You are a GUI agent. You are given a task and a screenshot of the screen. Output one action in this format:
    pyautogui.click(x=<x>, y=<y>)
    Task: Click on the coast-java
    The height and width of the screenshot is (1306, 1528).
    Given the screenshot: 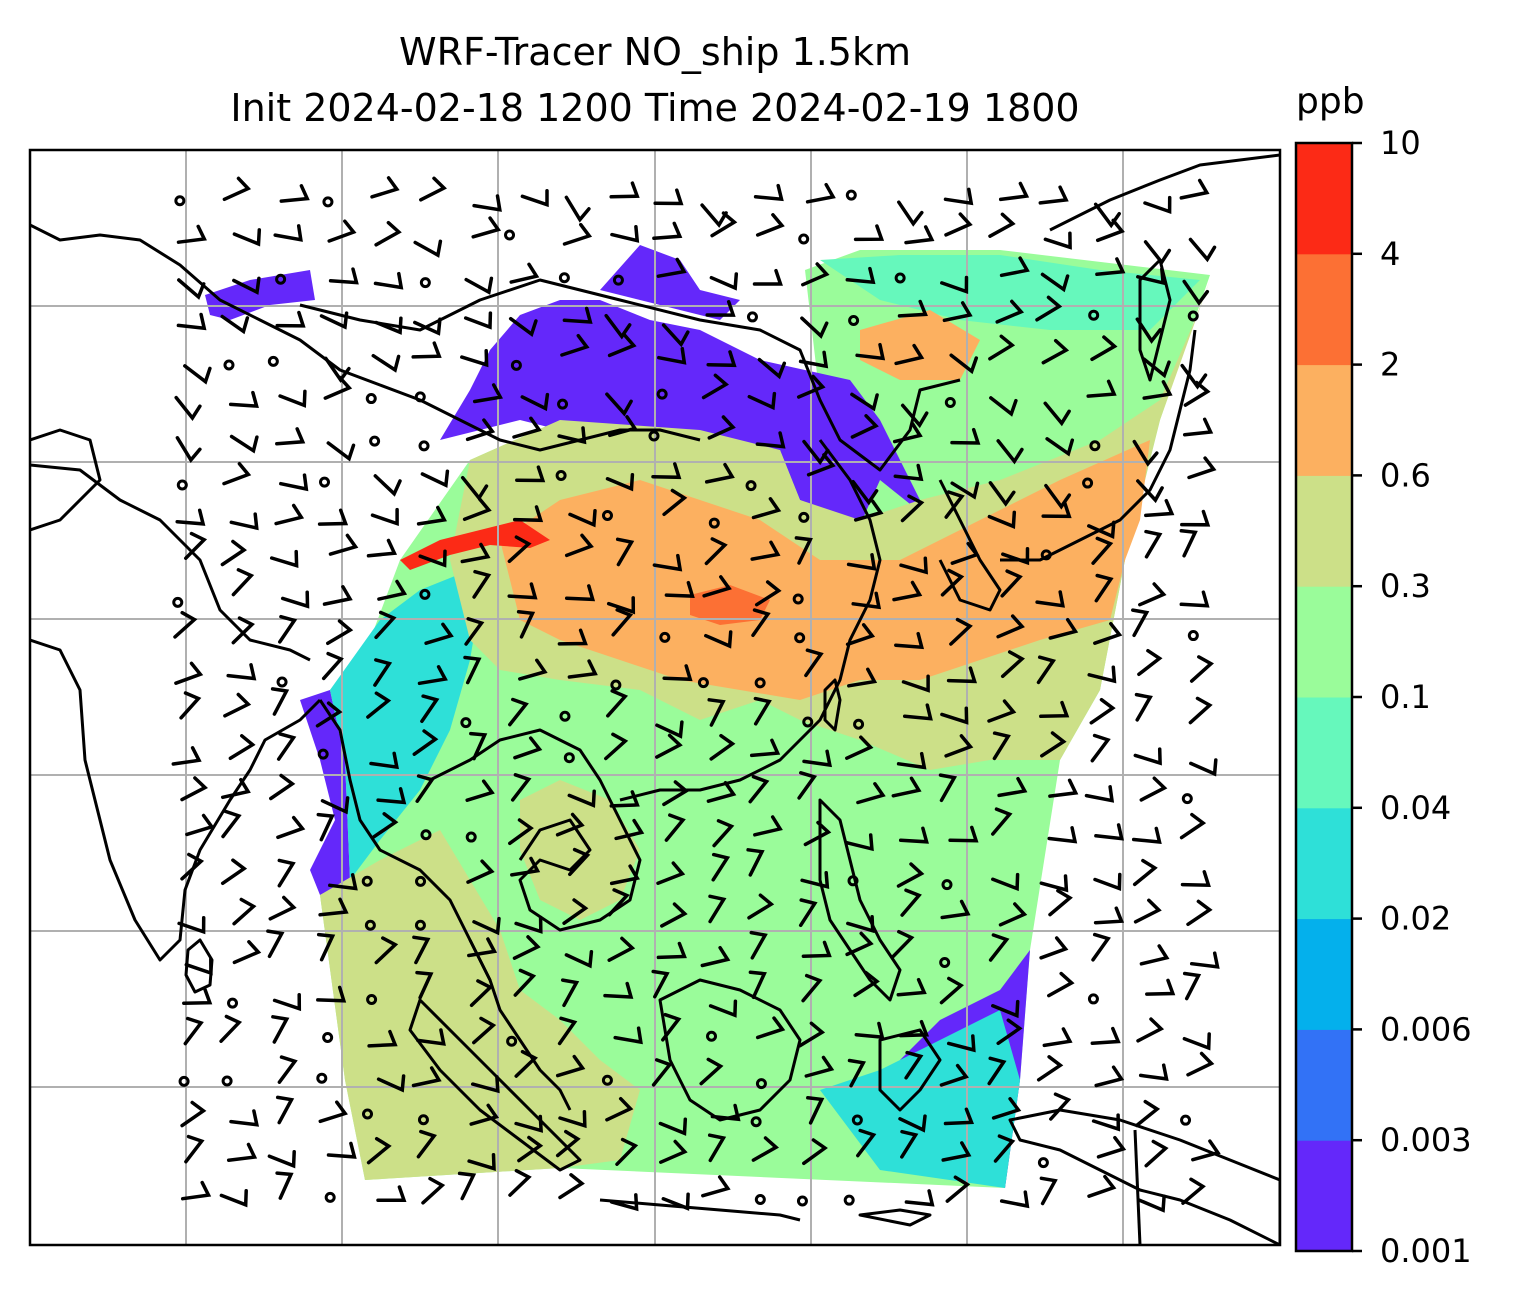 What is the action you would take?
    pyautogui.click(x=700, y=1210)
    